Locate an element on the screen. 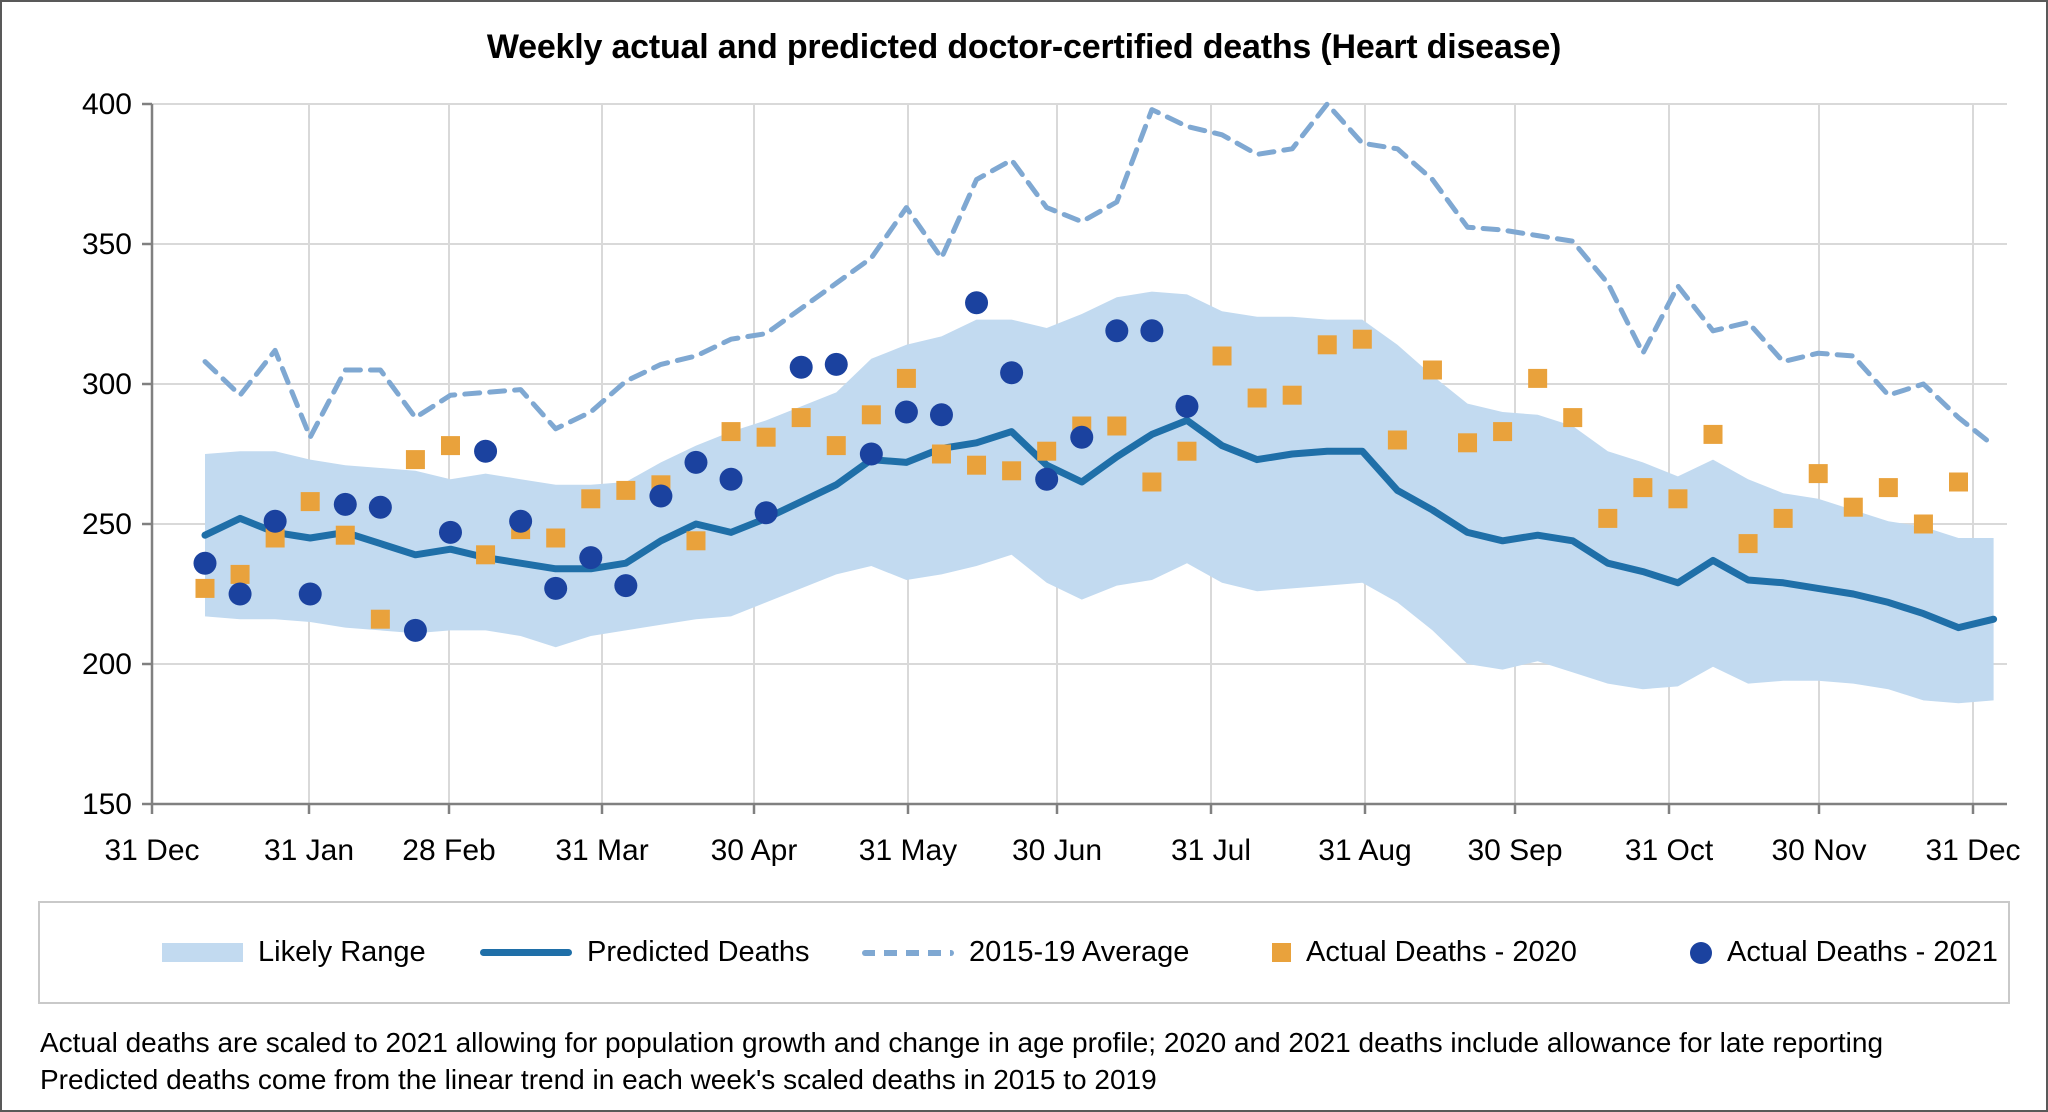 Image resolution: width=2048 pixels, height=1112 pixels. deaths-2020-square-marker-icon is located at coordinates (1281, 952).